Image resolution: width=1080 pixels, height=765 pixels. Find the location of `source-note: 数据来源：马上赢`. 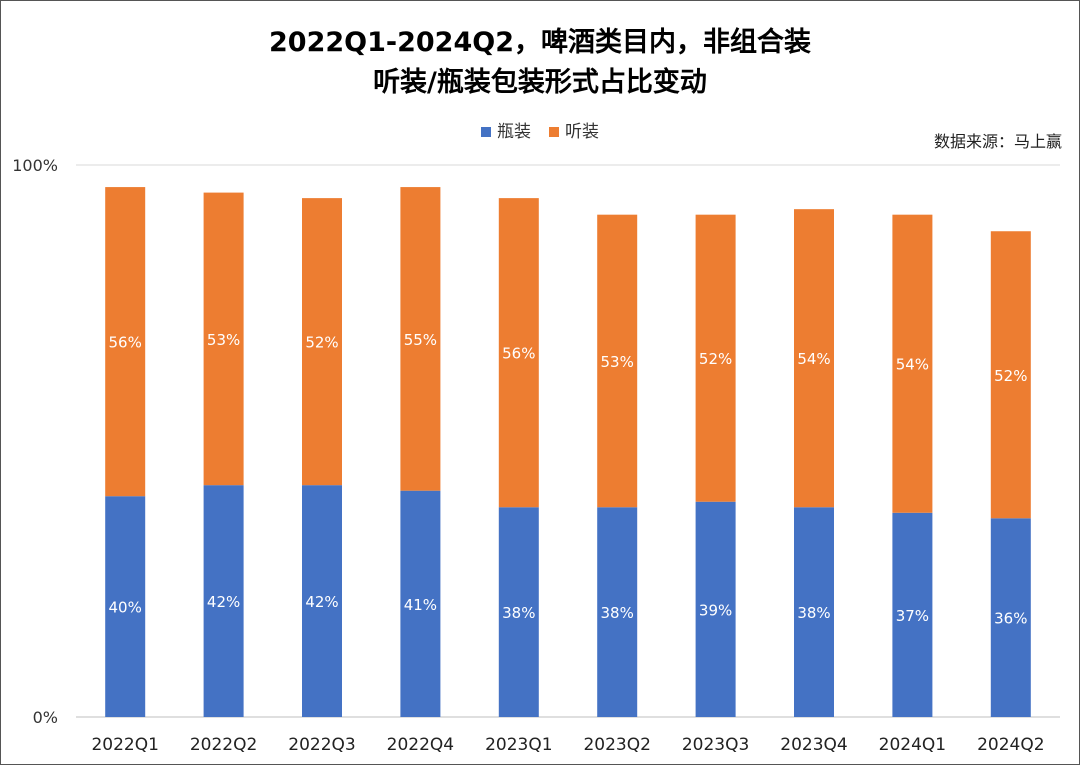

source-note: 数据来源：马上赢 is located at coordinates (997, 141).